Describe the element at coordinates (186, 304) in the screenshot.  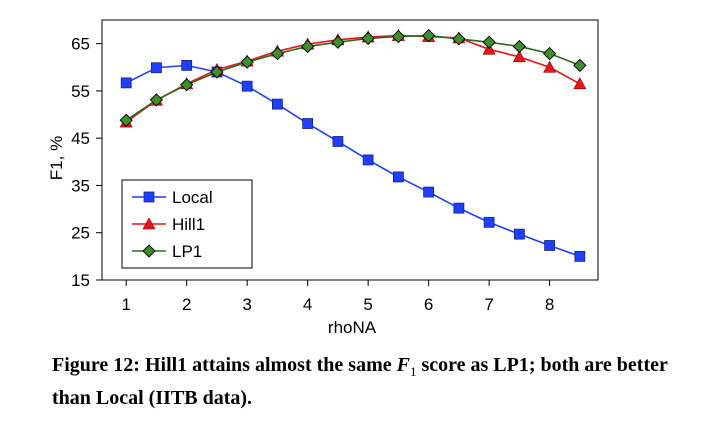
I see `x-tick-label: 2` at that location.